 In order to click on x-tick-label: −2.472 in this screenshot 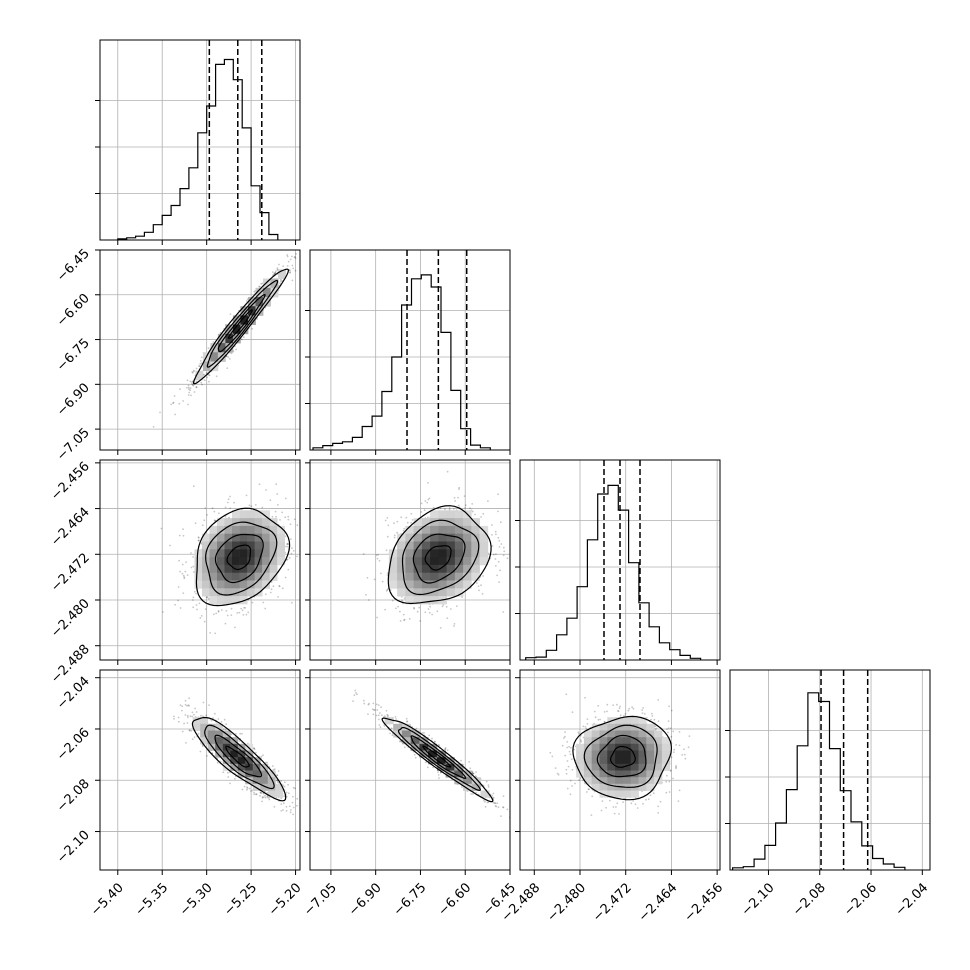, I will do `click(612, 902)`.